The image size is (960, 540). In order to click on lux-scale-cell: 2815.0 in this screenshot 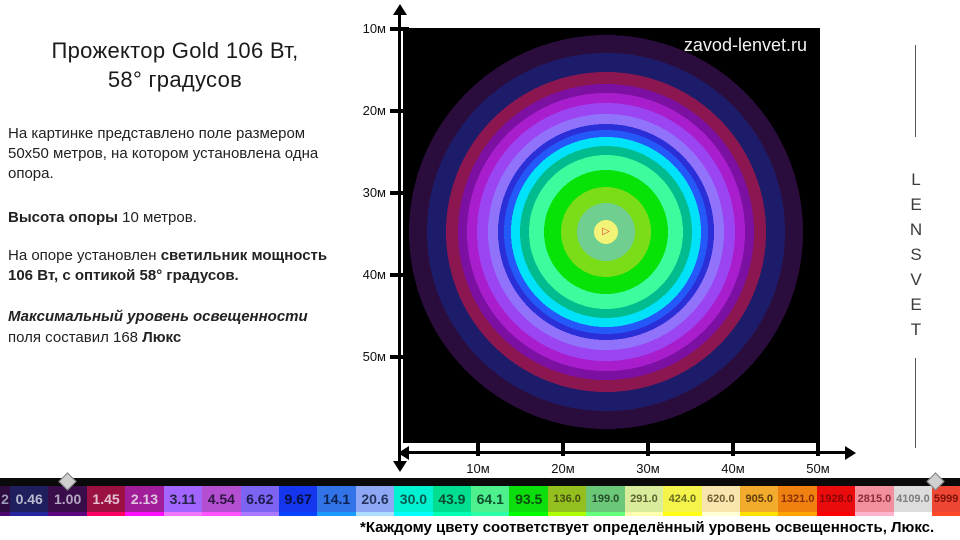, I will do `click(874, 501)`.